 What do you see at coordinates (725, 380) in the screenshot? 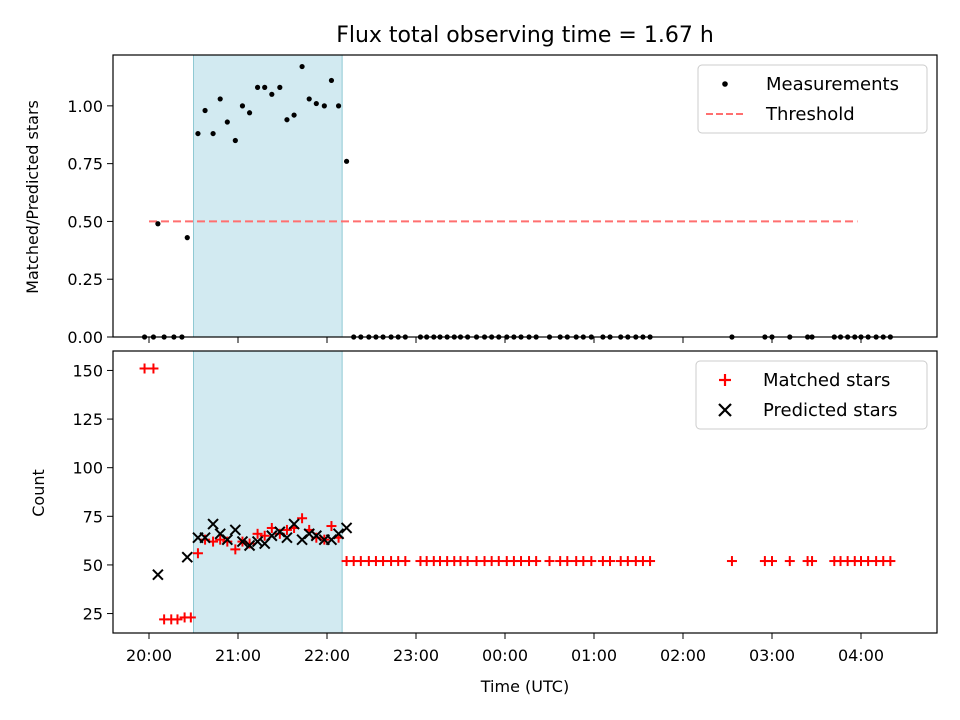
I see `legend-matched-marker` at bounding box center [725, 380].